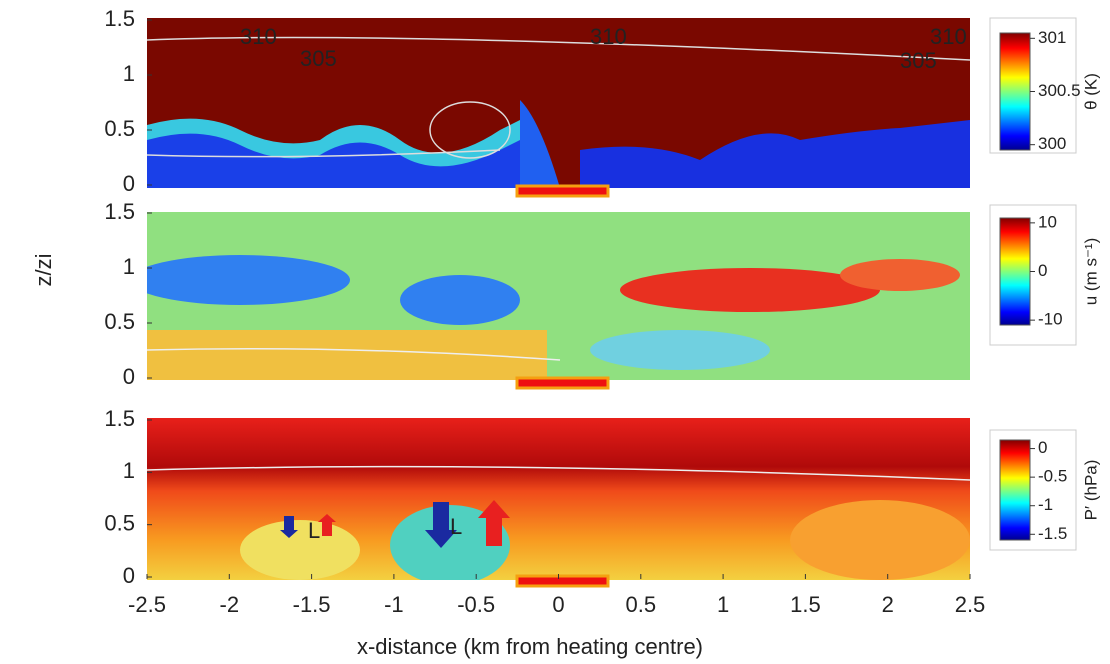 Image resolution: width=1110 pixels, height=664 pixels. Describe the element at coordinates (1059, 90) in the screenshot. I see `colorbar-tick-label: 300.5` at that location.